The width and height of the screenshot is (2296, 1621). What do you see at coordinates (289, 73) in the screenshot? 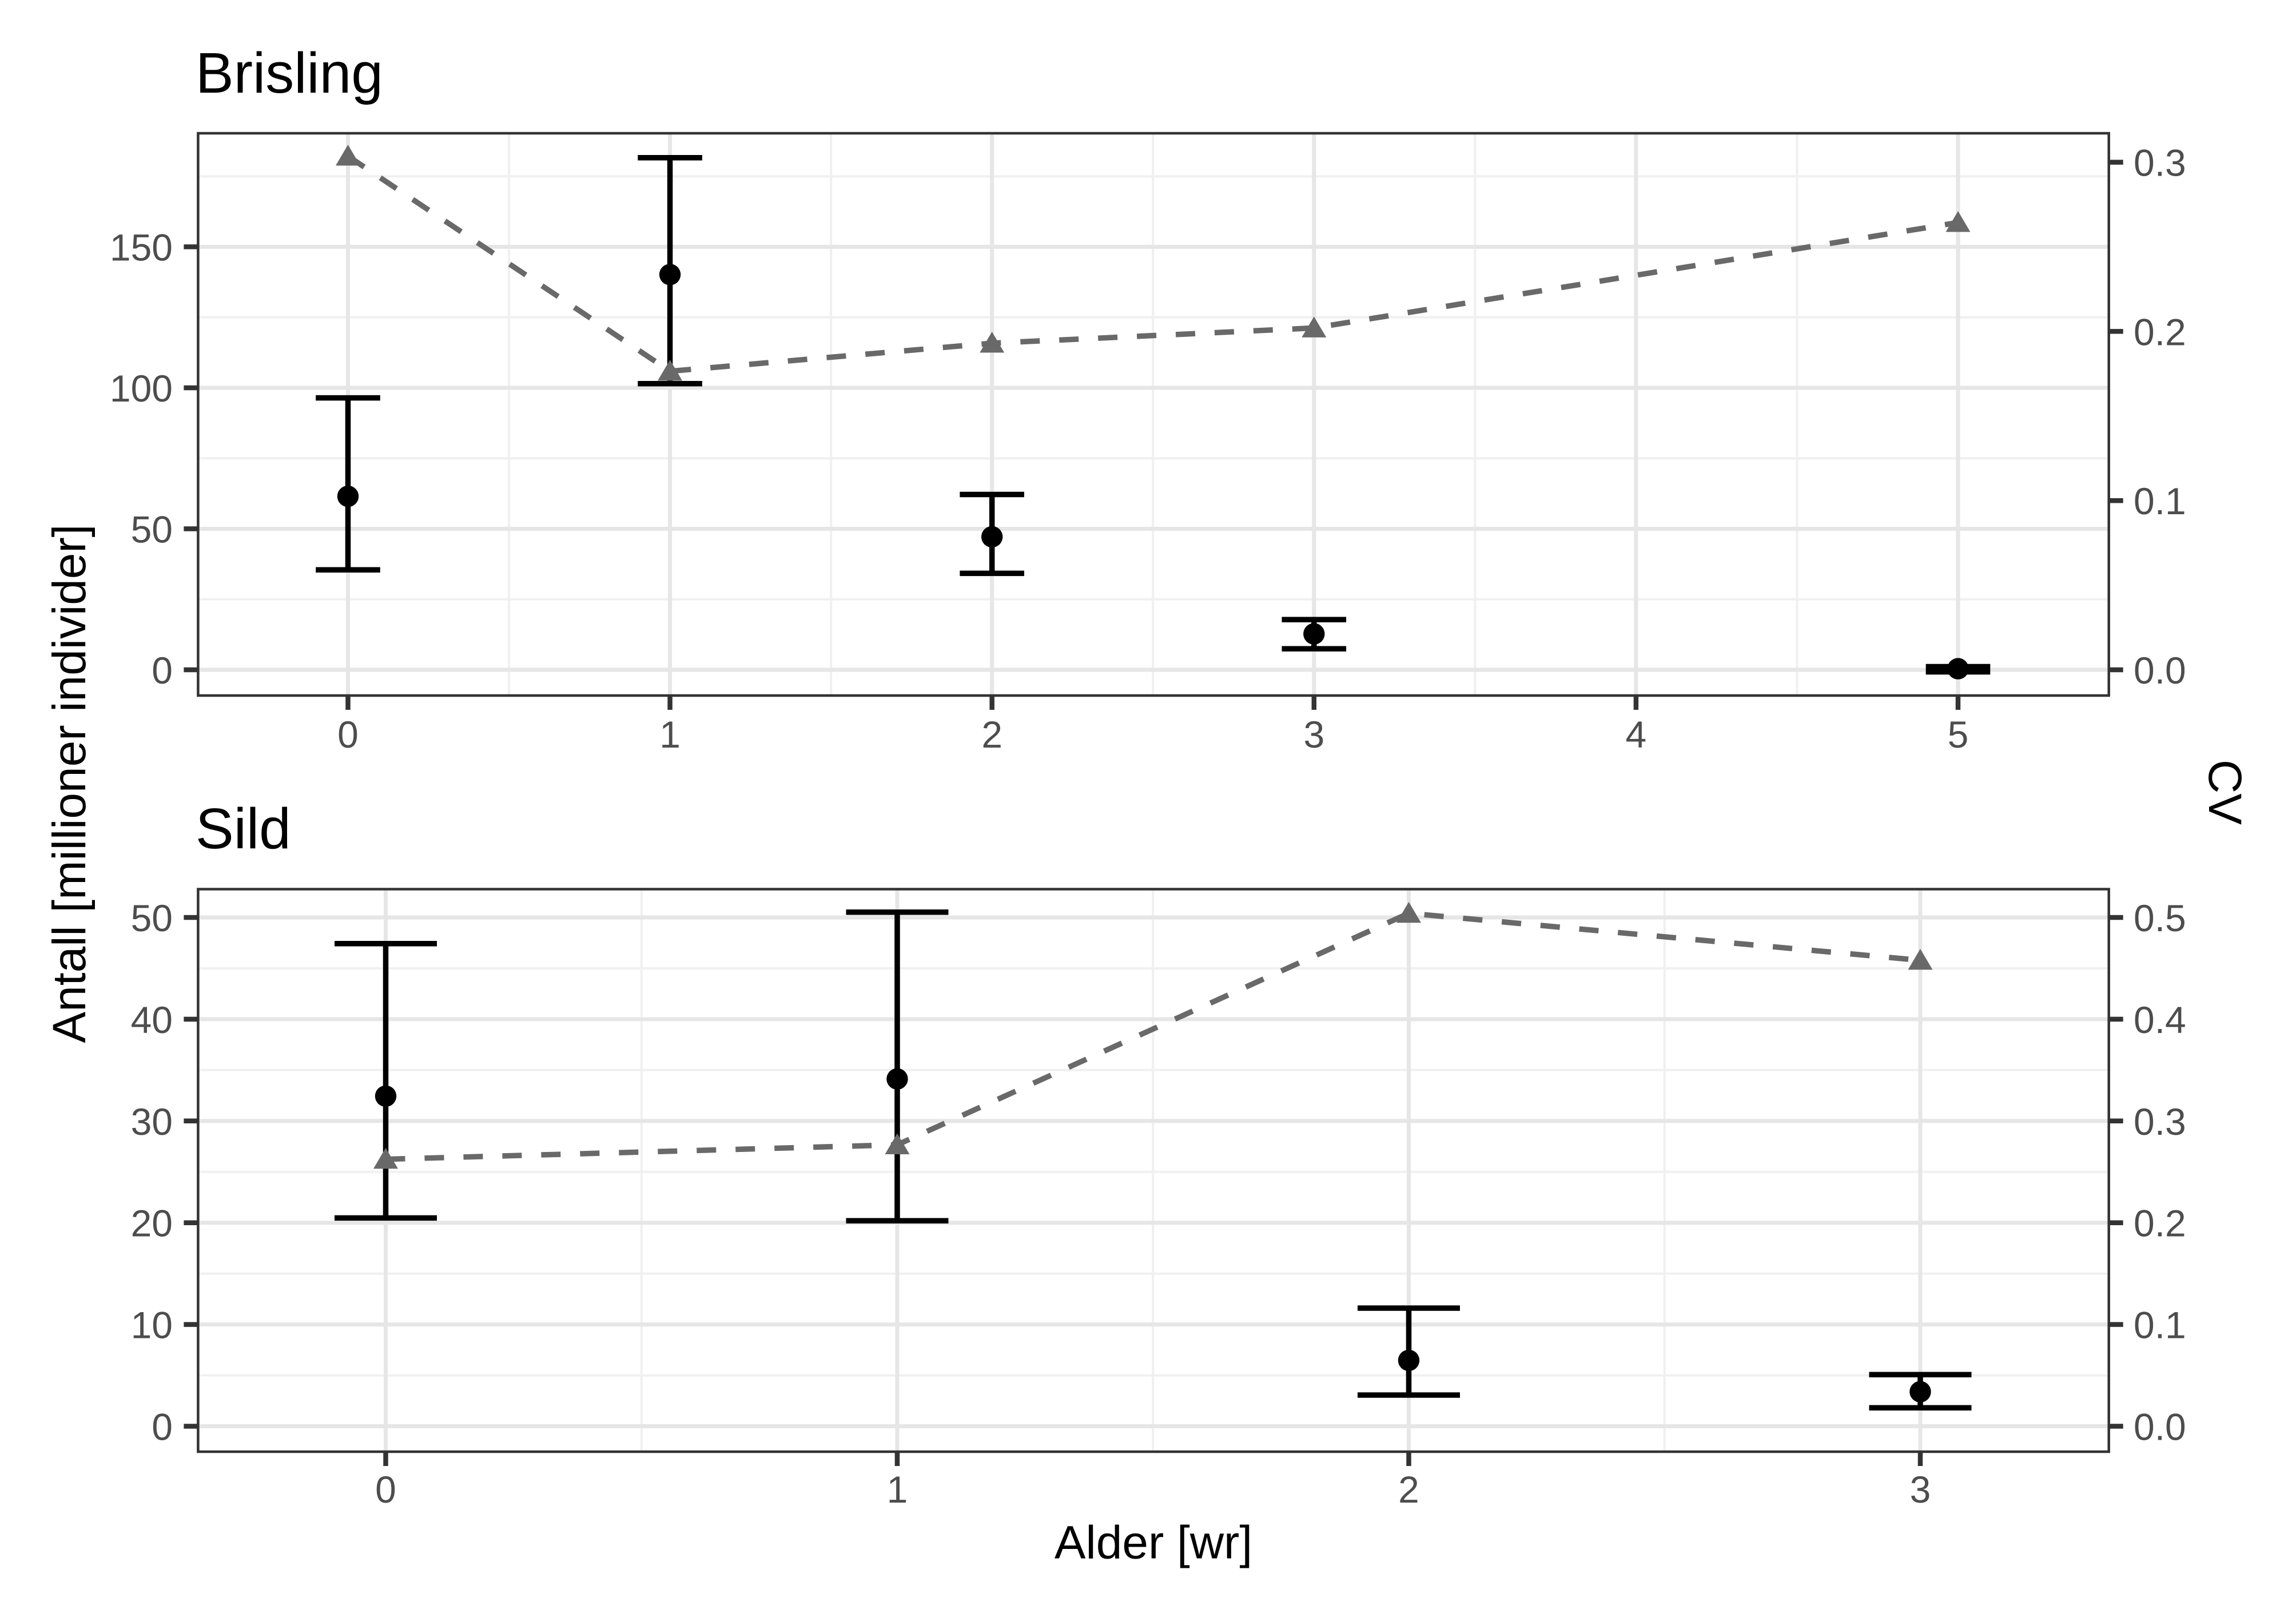
I see `svg-text: Brisling` at bounding box center [289, 73].